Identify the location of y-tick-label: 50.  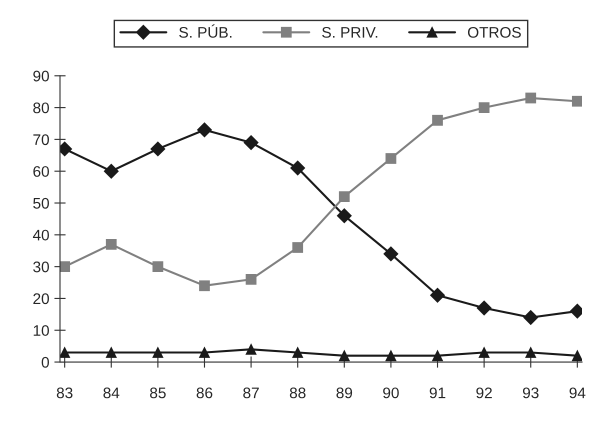
(41, 203).